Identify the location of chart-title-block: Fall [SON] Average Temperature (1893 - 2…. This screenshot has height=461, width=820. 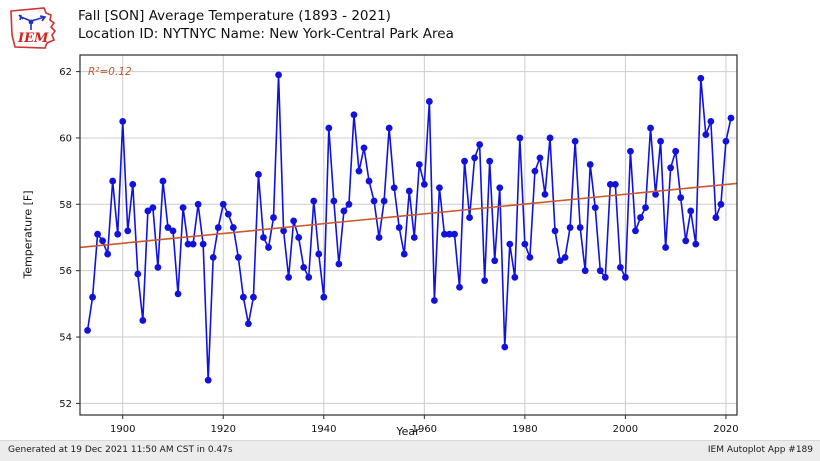
(266, 25).